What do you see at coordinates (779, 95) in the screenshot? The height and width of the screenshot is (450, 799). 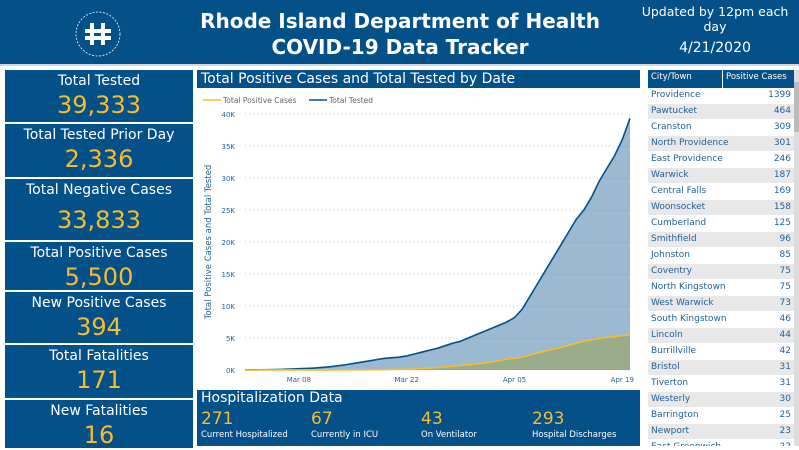 I see `case-count: 1399` at bounding box center [779, 95].